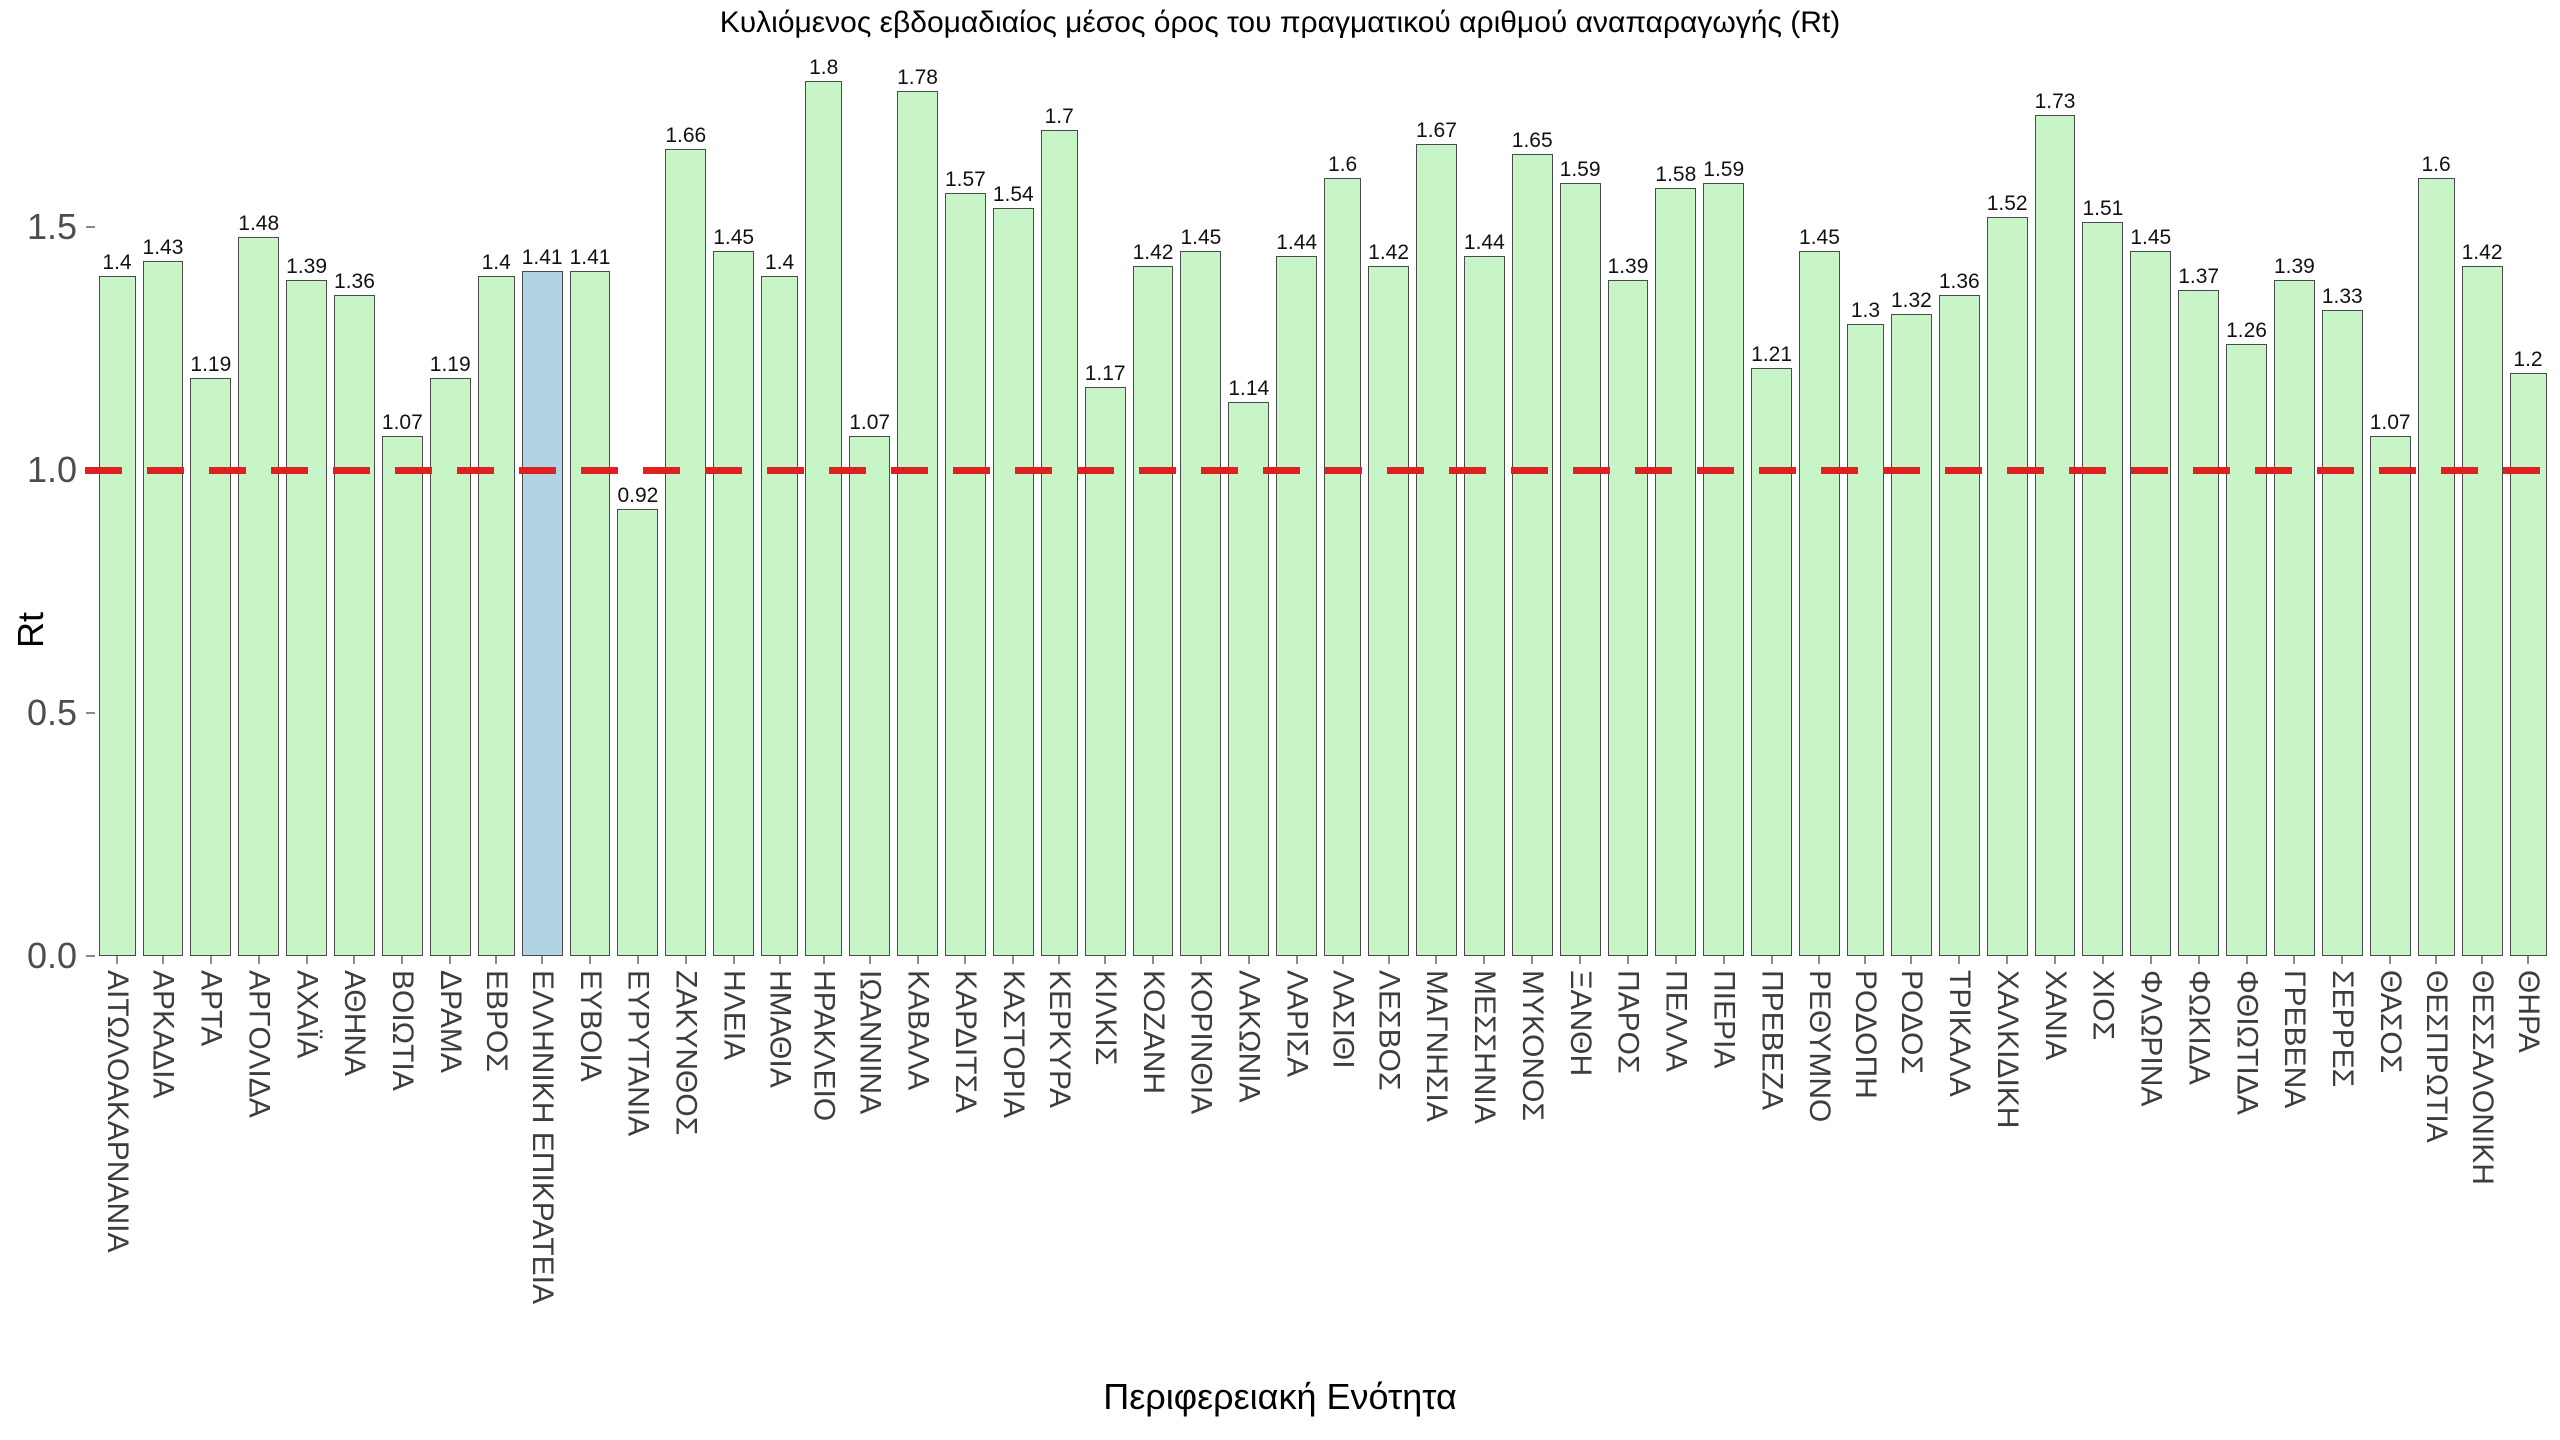 The image size is (2560, 1440). What do you see at coordinates (1959, 576) in the screenshot?
I see `bar-slot: 1.36 ΤΡΙΚΑΛΑ` at bounding box center [1959, 576].